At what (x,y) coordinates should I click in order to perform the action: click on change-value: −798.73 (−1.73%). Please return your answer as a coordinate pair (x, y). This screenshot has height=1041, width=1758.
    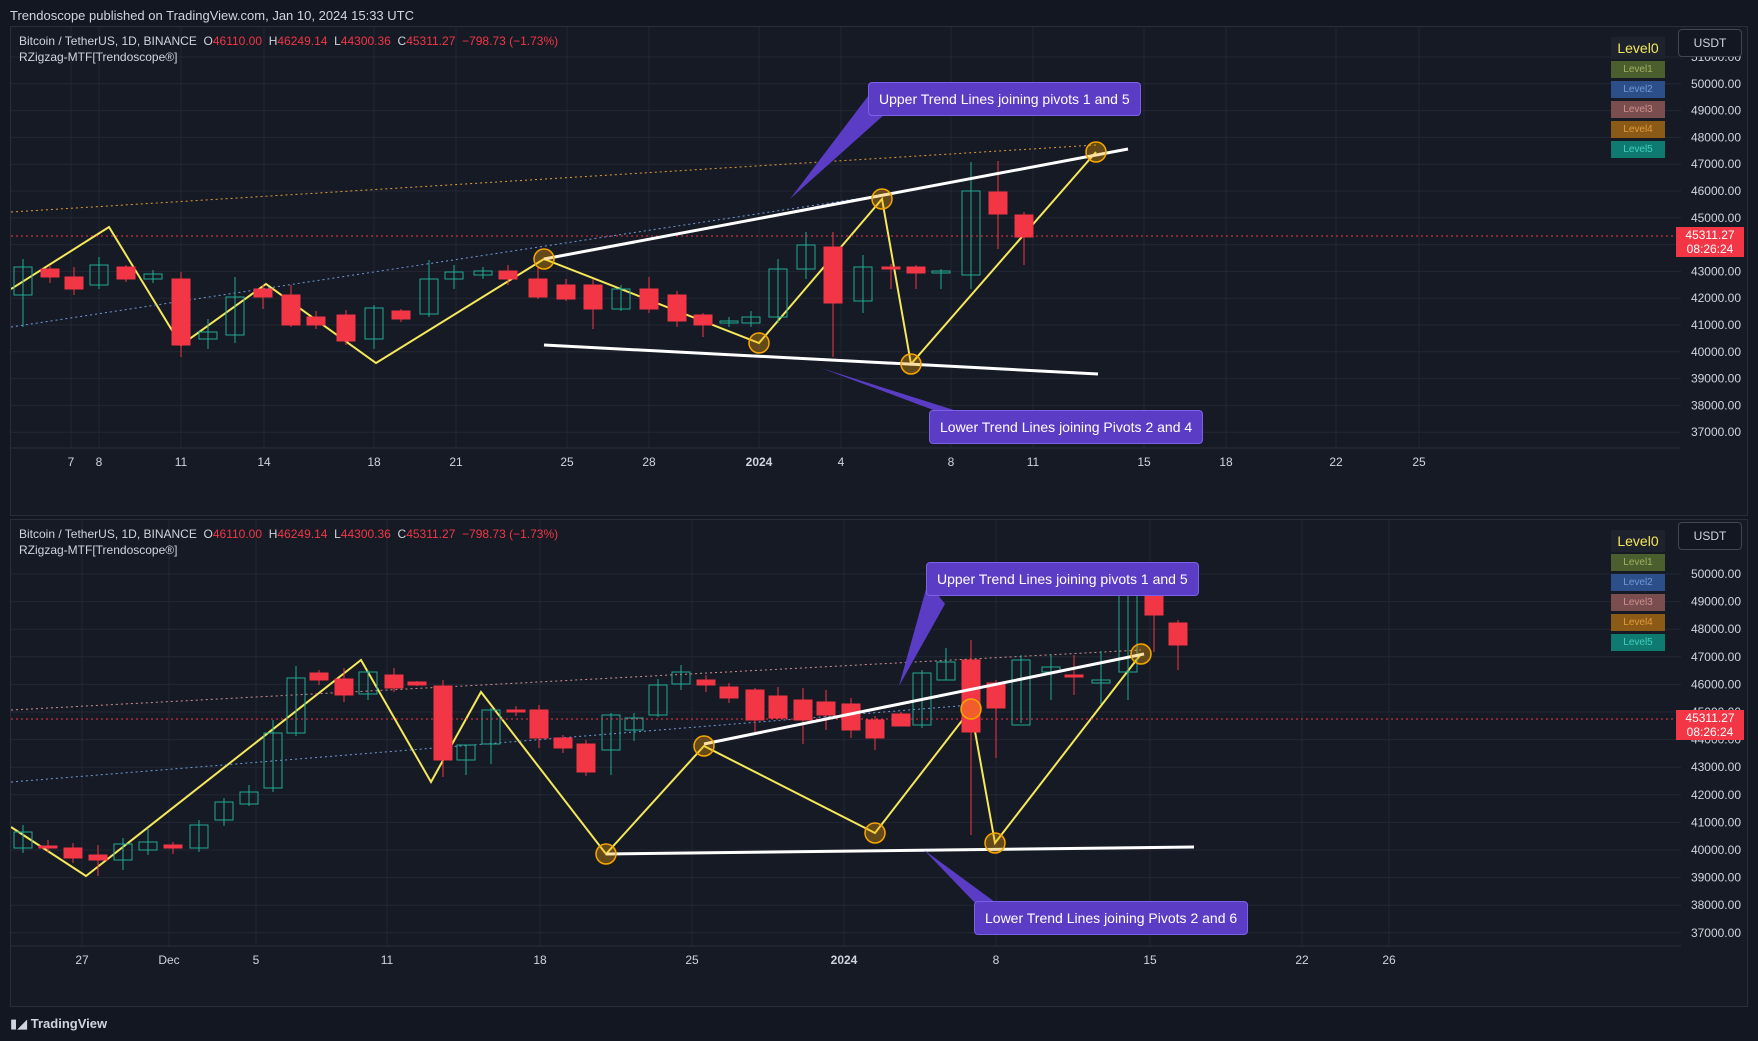
    Looking at the image, I should click on (510, 41).